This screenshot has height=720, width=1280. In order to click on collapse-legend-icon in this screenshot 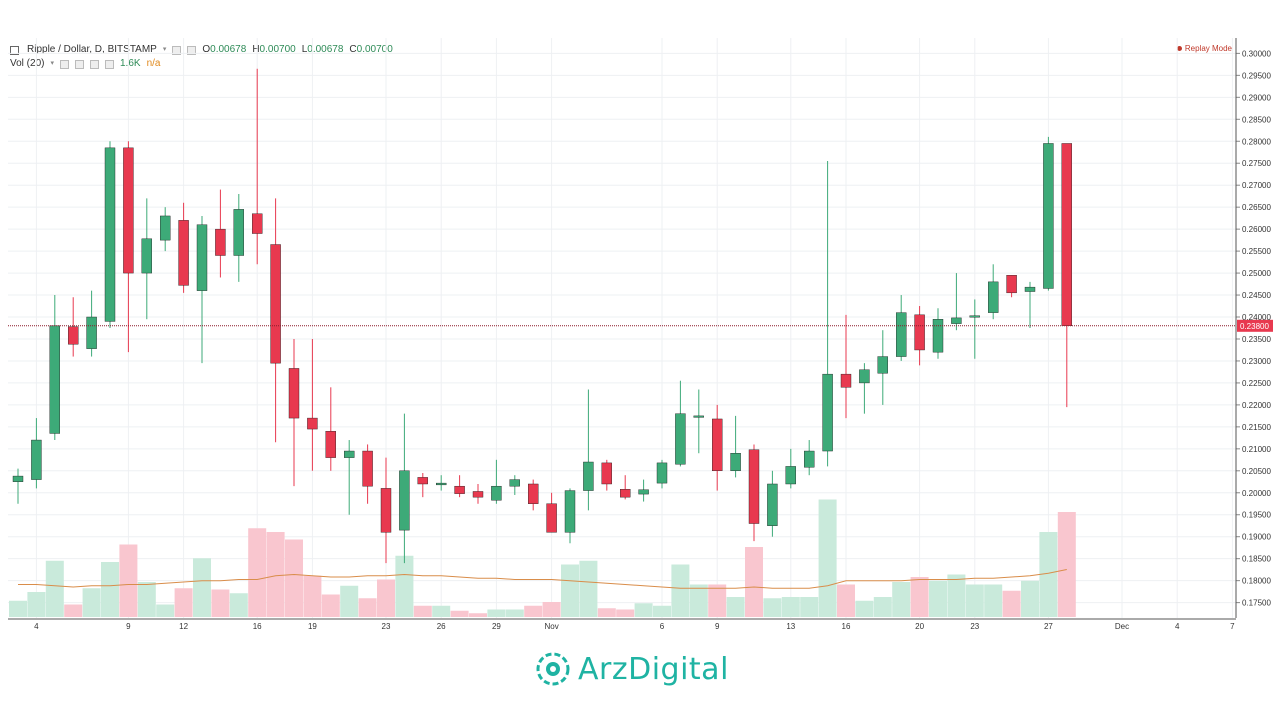, I will do `click(14, 50)`.